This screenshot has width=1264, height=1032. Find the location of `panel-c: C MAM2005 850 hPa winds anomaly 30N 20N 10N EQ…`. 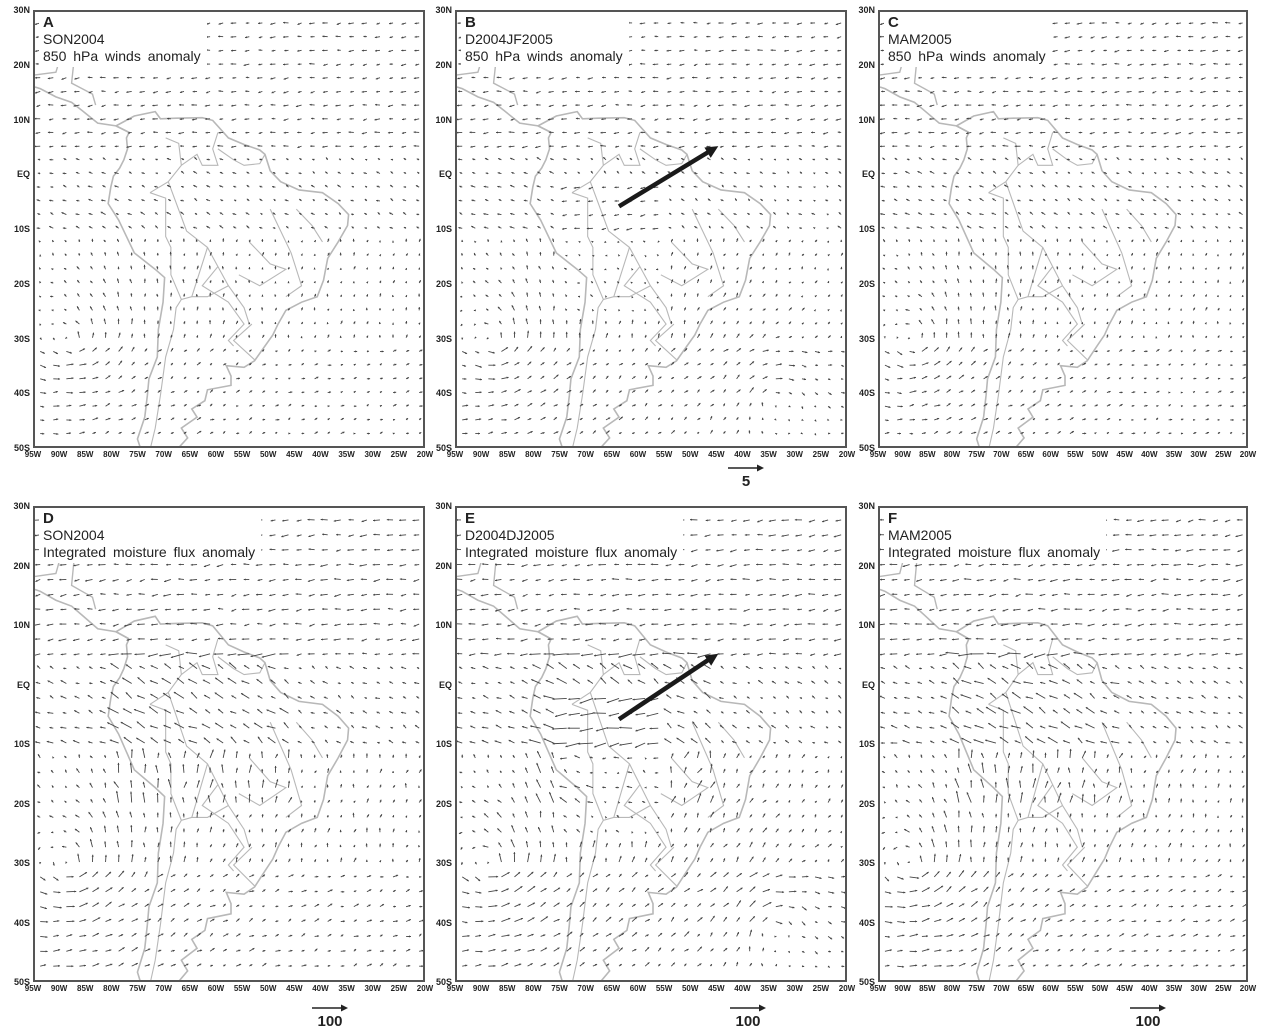

panel-c: C MAM2005 850 hPa winds anomaly 30N 20N 10N EQ… is located at coordinates (1056, 235).